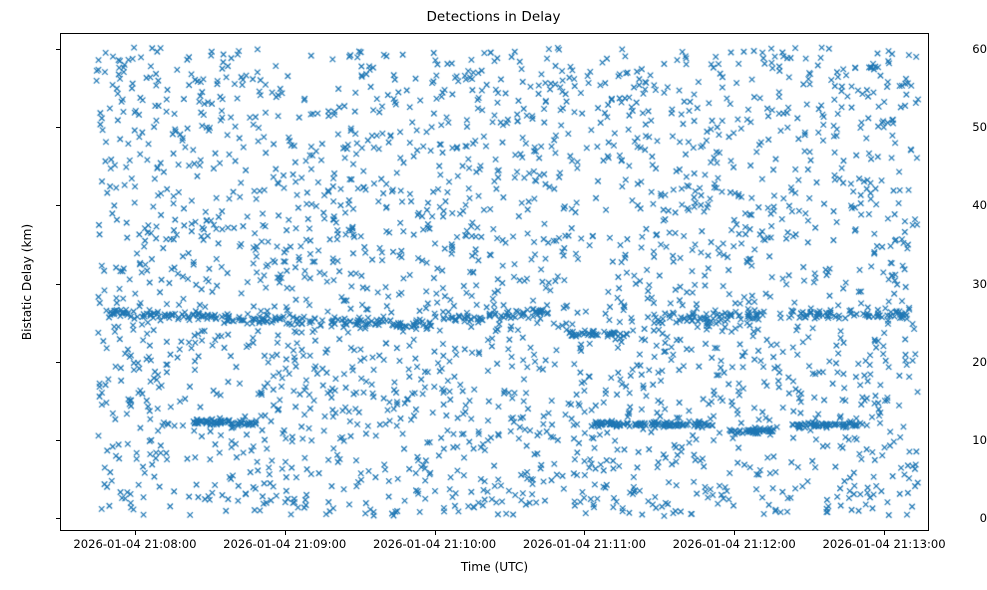 This screenshot has width=987, height=590. What do you see at coordinates (494, 567) in the screenshot?
I see `x-axis-label: Time (UTC)` at bounding box center [494, 567].